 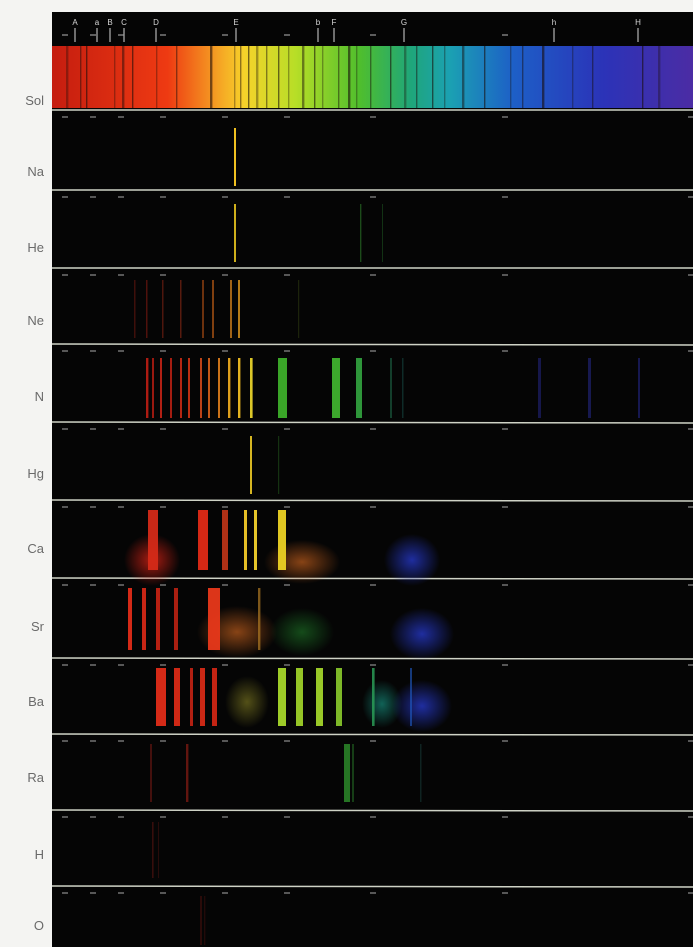 I want to click on strontium-lines, so click(x=291, y=624).